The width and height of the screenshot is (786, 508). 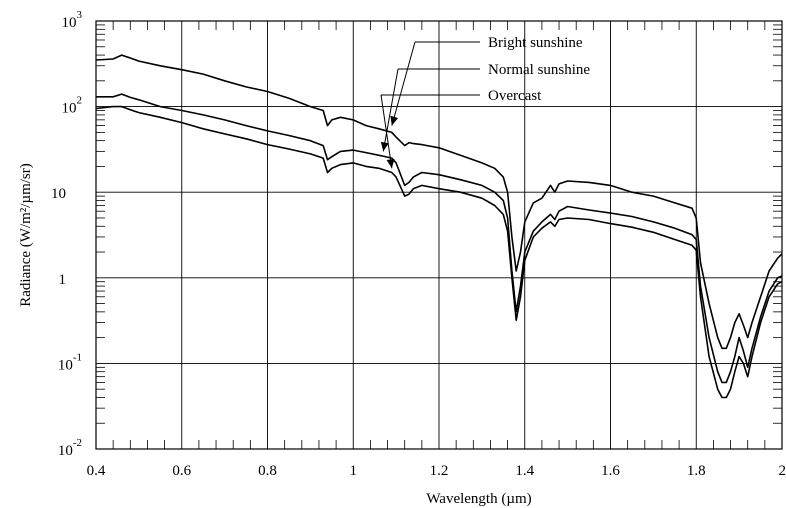 What do you see at coordinates (485, 102) in the screenshot?
I see `legend-group: Bright sunshine Normal sunshine Overcast` at bounding box center [485, 102].